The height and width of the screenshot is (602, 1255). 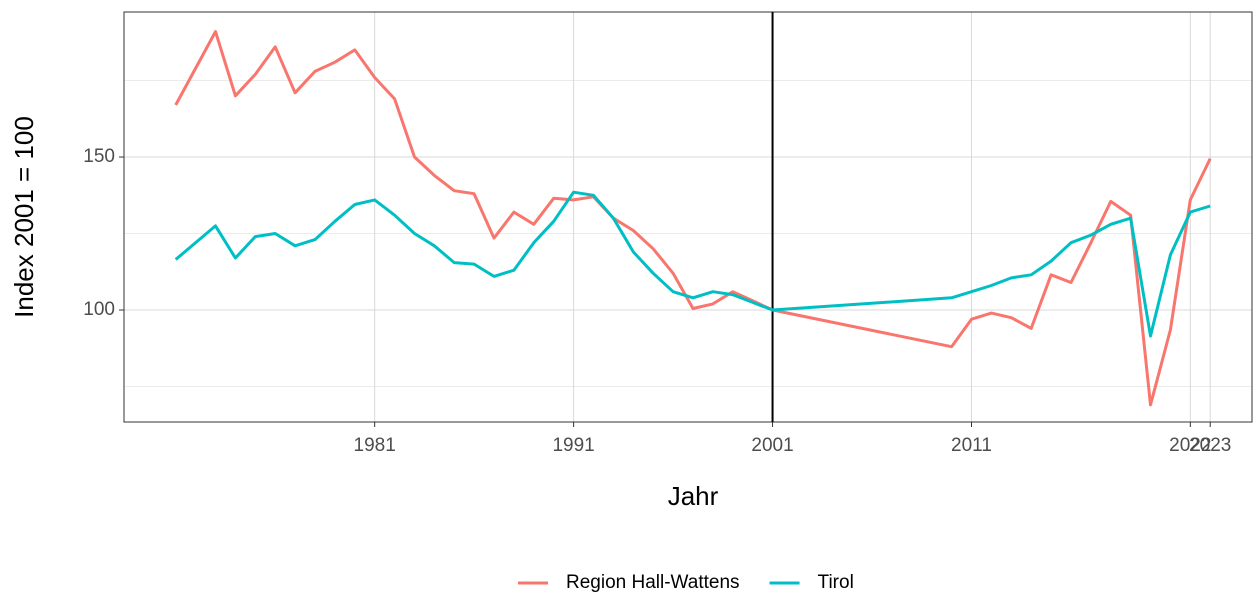 What do you see at coordinates (24, 217) in the screenshot?
I see `y-axis-title: Index 2001 = 100` at bounding box center [24, 217].